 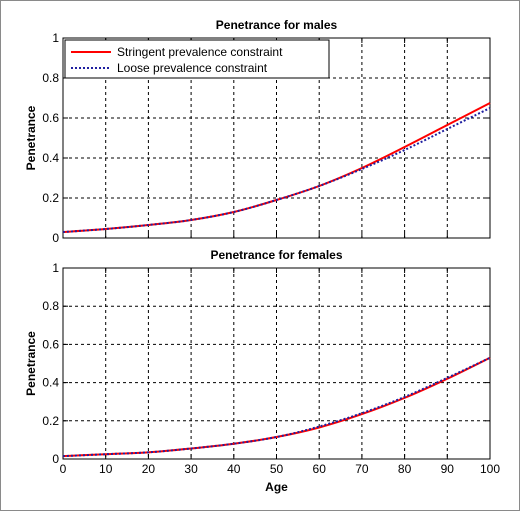 What do you see at coordinates (106, 469) in the screenshot?
I see `x-tick-label: 10` at bounding box center [106, 469].